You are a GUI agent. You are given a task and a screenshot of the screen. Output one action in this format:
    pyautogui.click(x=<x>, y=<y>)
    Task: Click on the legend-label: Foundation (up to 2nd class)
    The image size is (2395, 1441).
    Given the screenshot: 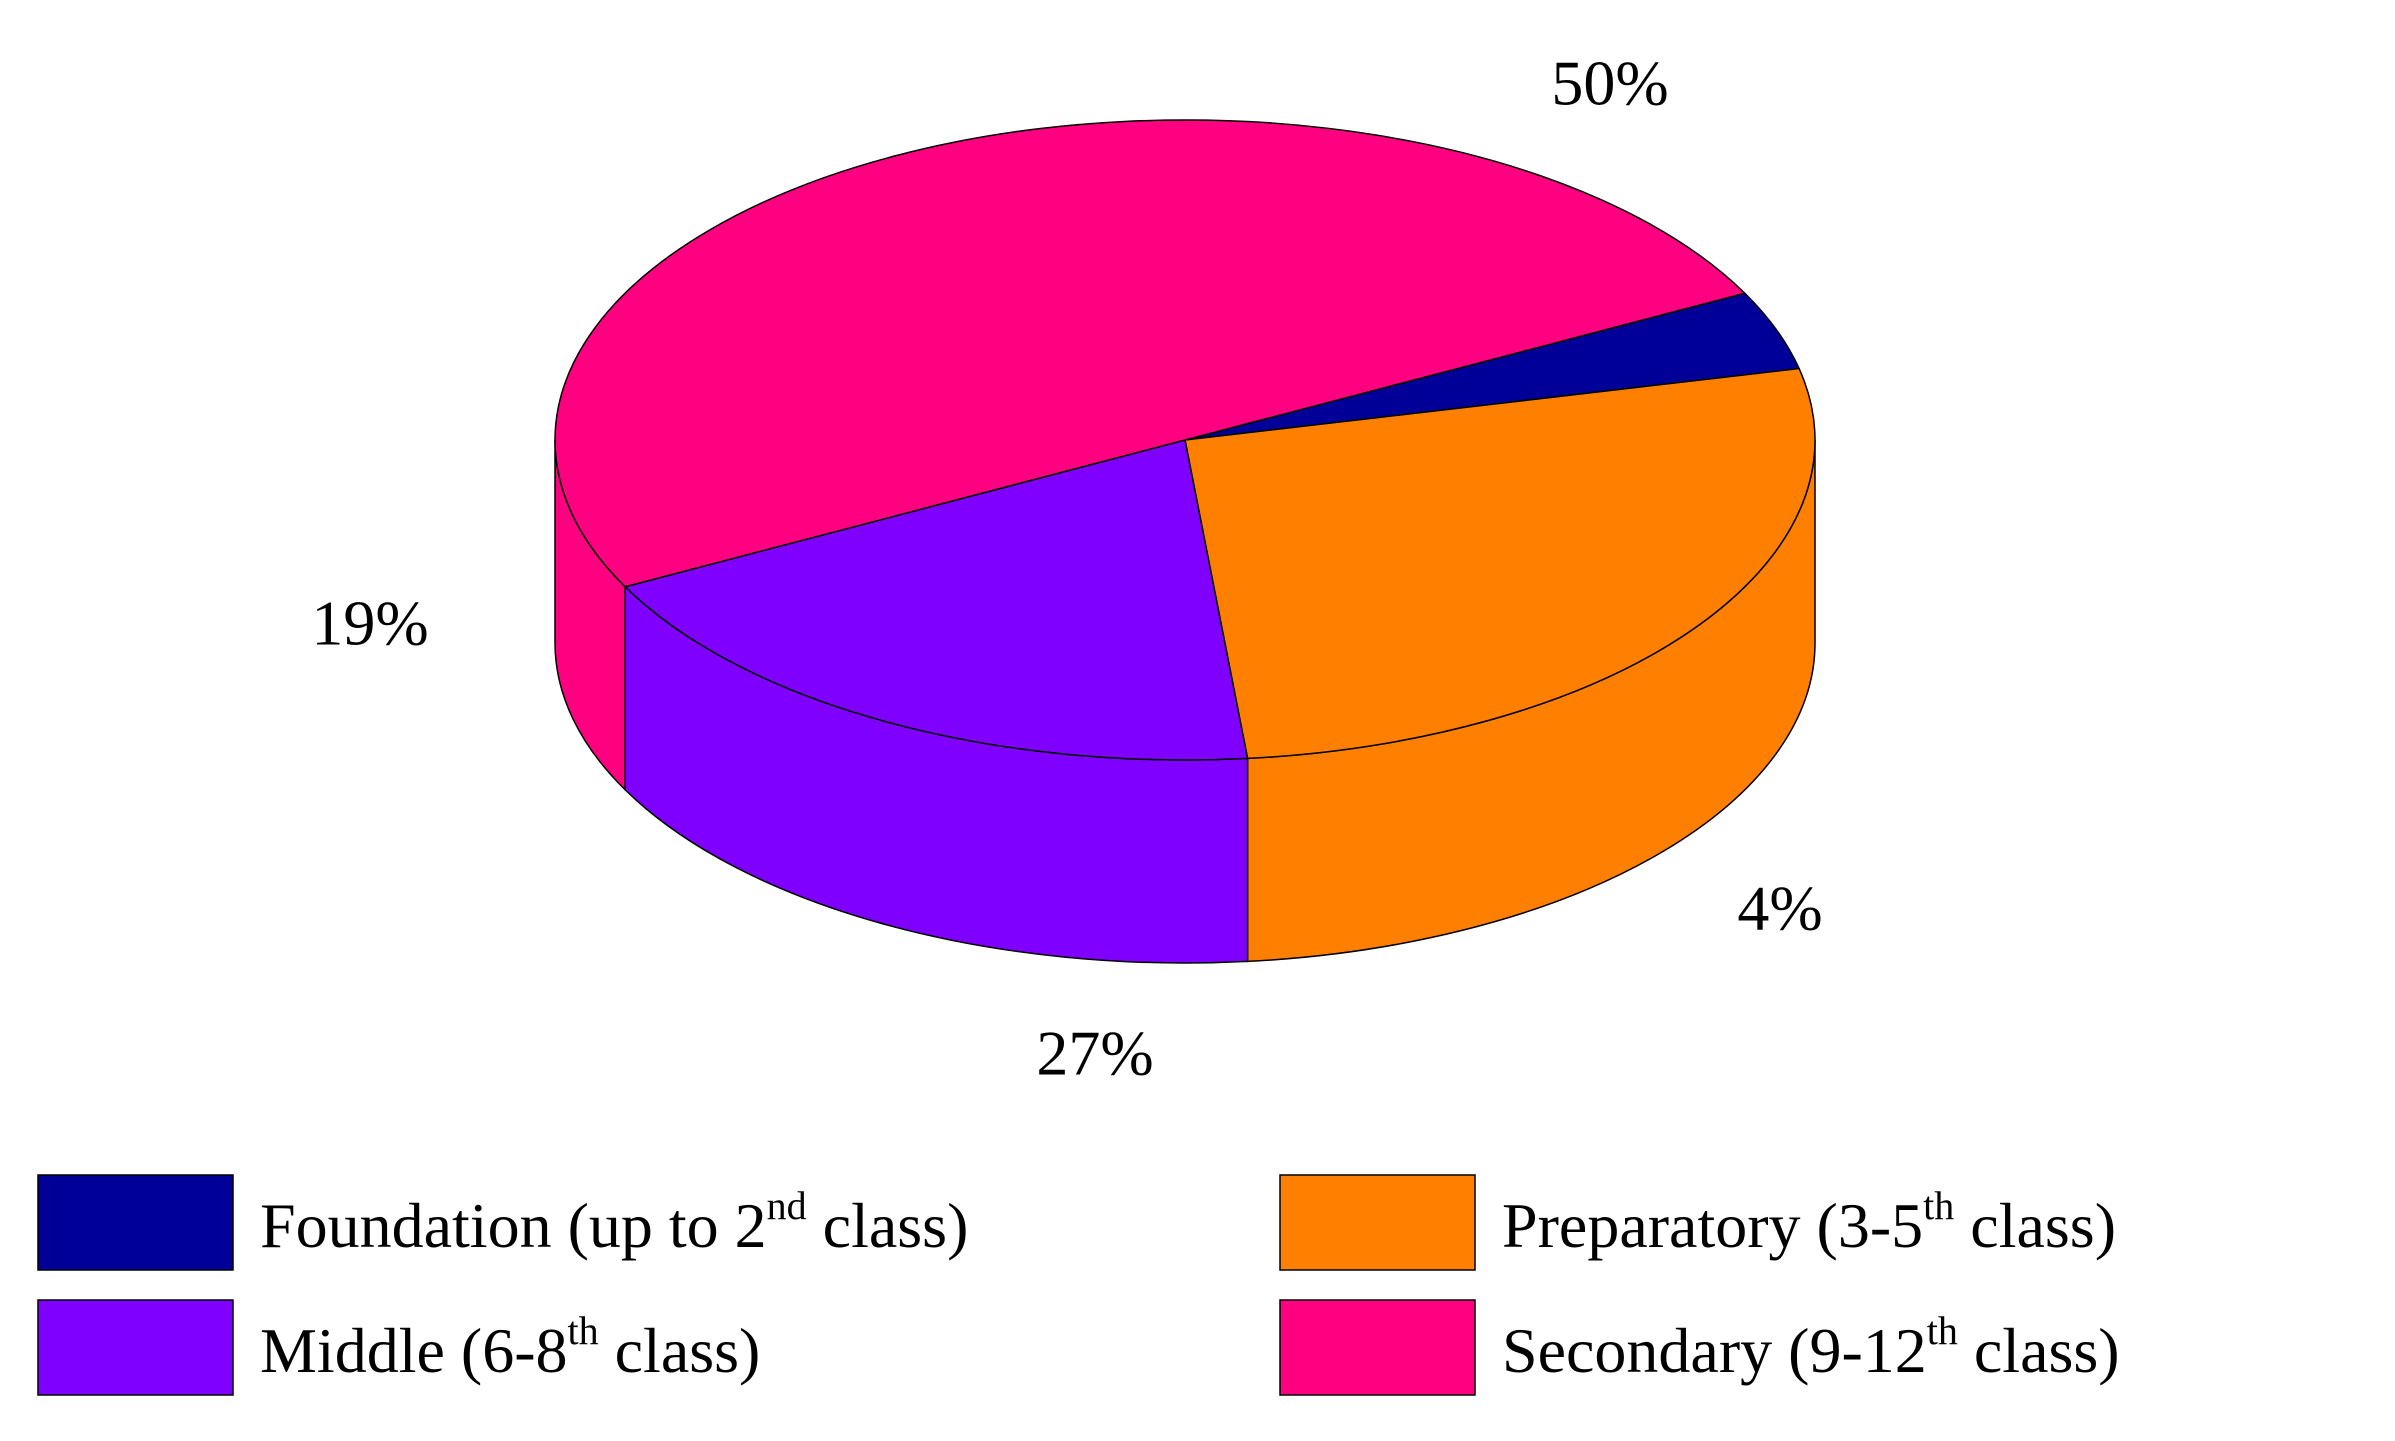 What is the action you would take?
    pyautogui.click(x=614, y=1222)
    